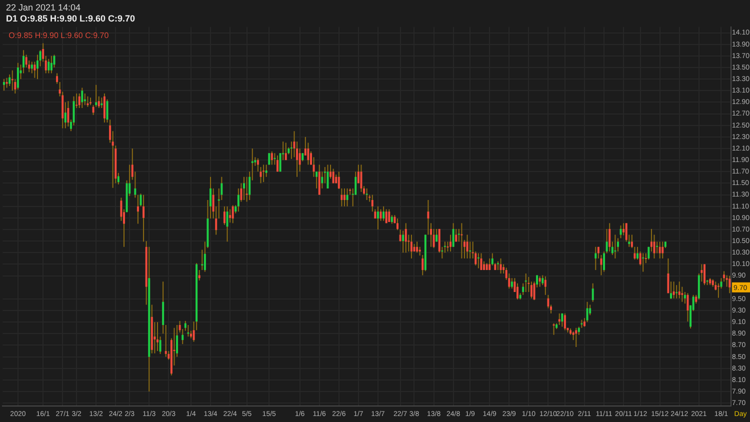 The image size is (750, 422). Describe the element at coordinates (71, 18) in the screenshot. I see `chart-subtitle: D1 O:9.85 H:9.90 L:9.60 C:9.70` at that location.